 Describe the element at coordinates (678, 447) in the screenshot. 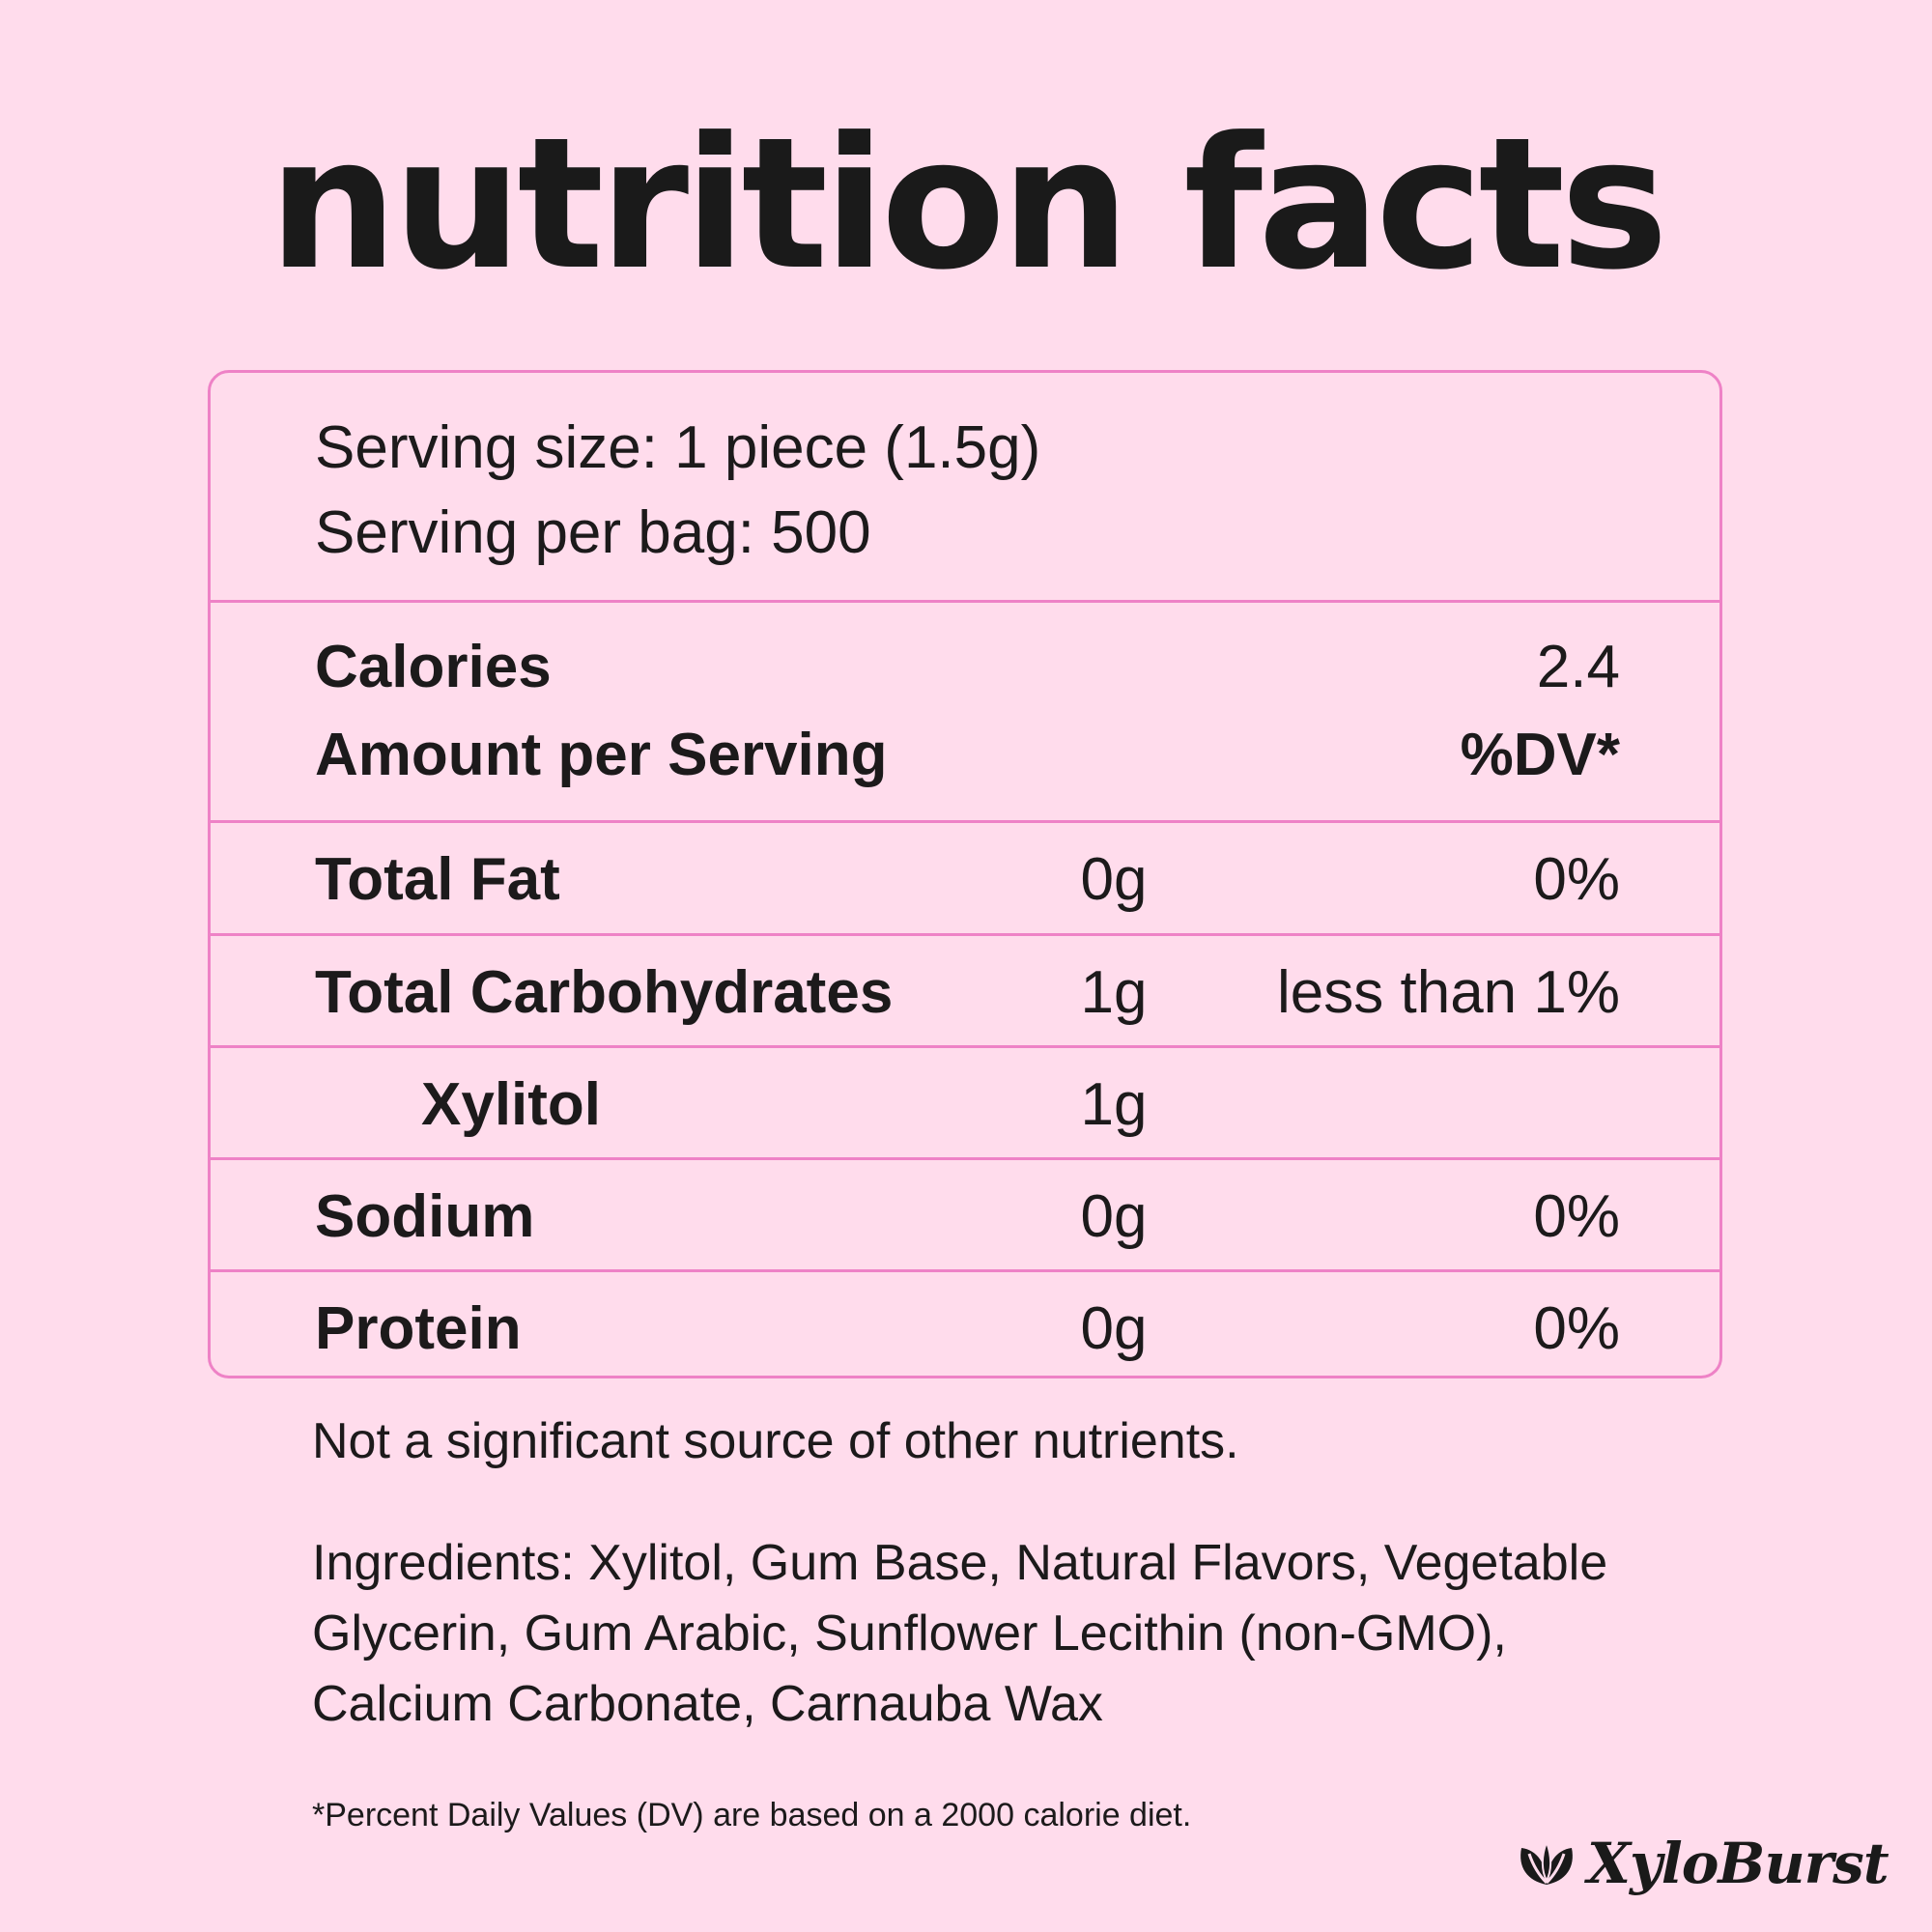

I see `serving-size: Serving size: 1 piece (1.5g)` at that location.